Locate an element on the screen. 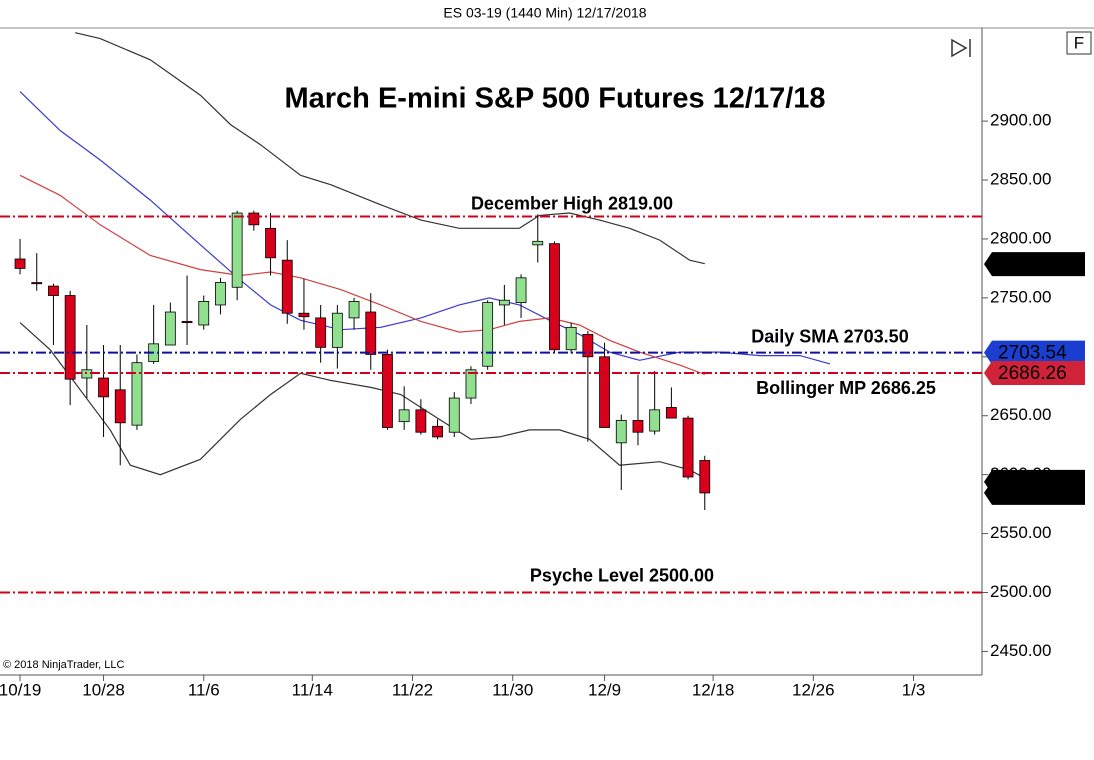 Image resolution: width=1094 pixels, height=760 pixels. scroll-arrow is located at coordinates (959, 48).